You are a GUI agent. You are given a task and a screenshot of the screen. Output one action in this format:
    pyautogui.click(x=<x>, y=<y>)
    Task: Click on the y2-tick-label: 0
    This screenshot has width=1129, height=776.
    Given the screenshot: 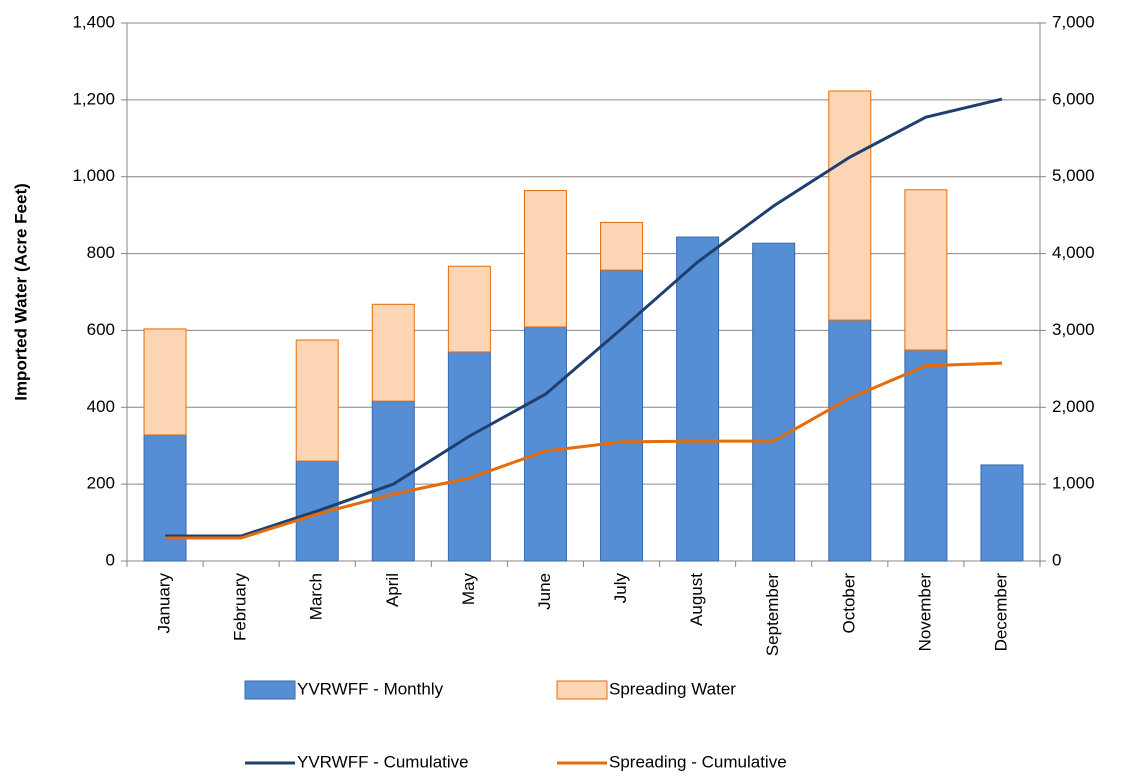 What is the action you would take?
    pyautogui.click(x=1056, y=559)
    